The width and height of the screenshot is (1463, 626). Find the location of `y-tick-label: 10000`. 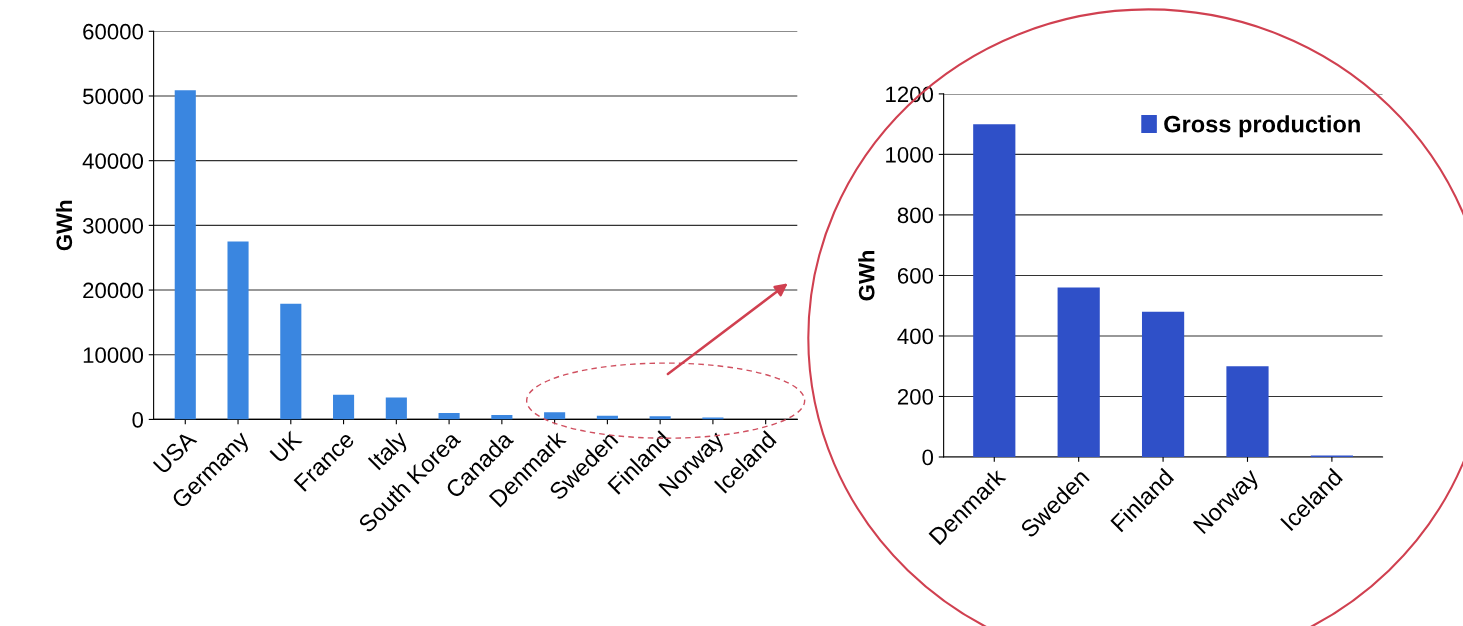

y-tick-label: 10000 is located at coordinates (113, 355).